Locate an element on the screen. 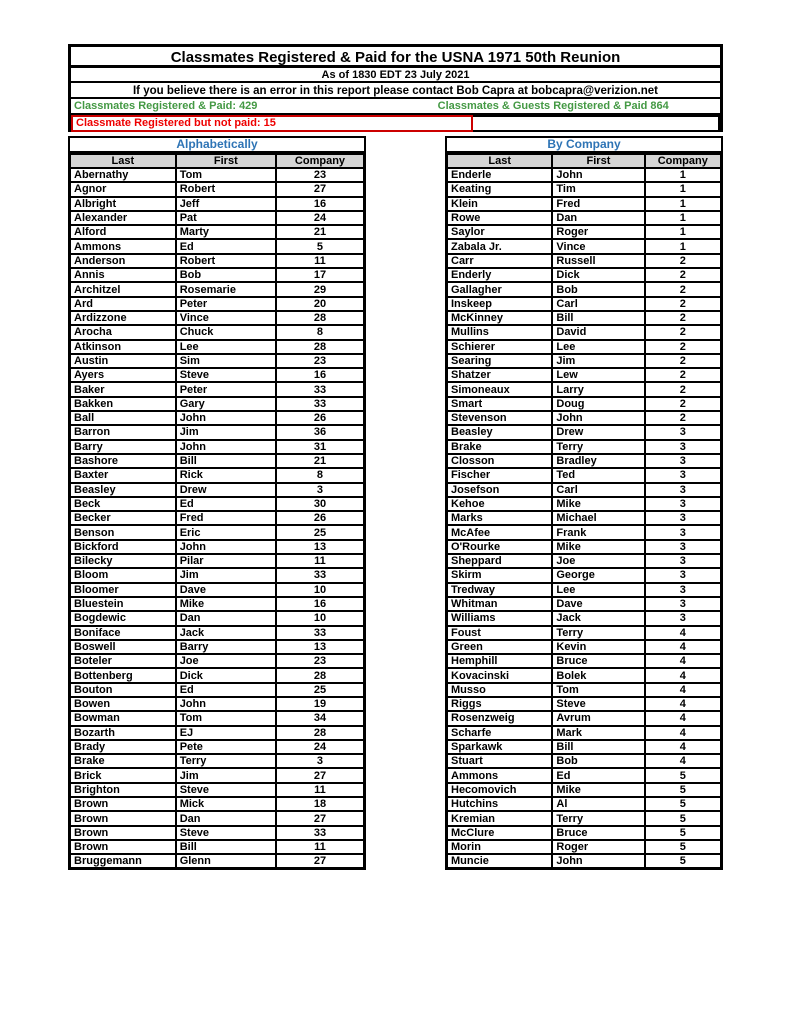 The height and width of the screenshot is (1024, 791). cell-last-name: Tredway is located at coordinates (499, 589).